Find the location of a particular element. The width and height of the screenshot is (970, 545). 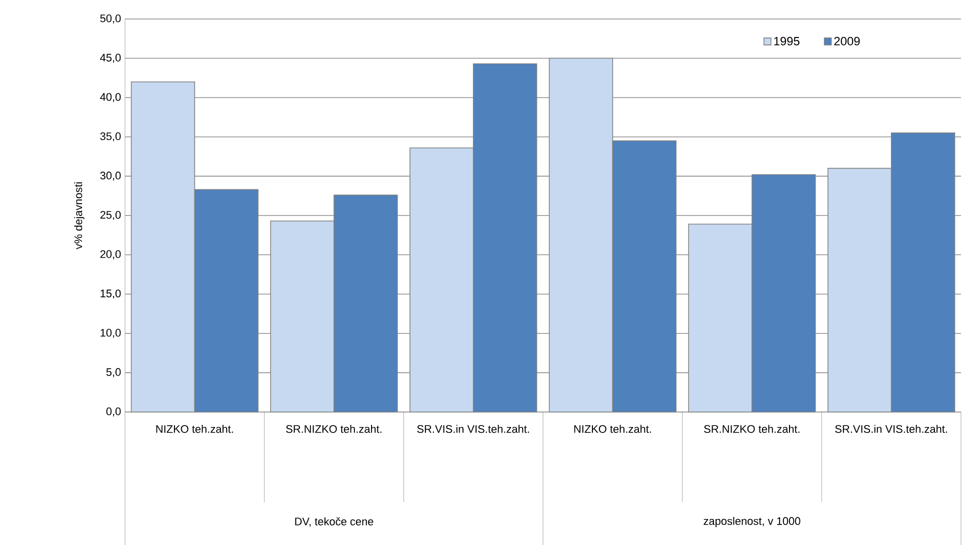

y-tick-label: 20,0 is located at coordinates (110, 255).